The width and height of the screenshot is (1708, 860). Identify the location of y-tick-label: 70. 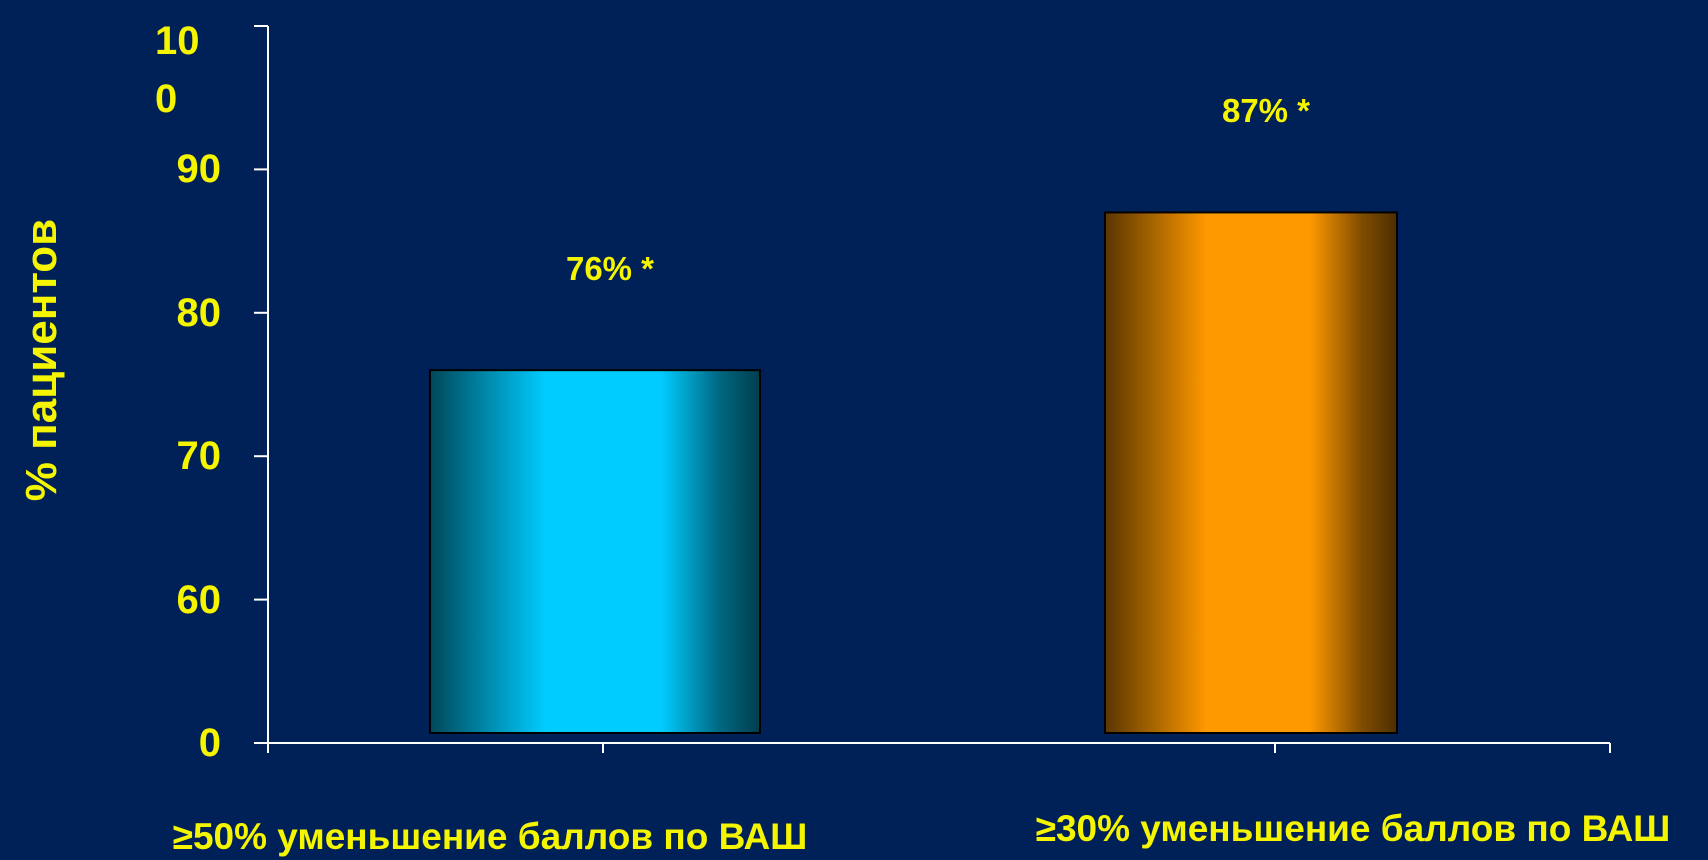
(199, 456).